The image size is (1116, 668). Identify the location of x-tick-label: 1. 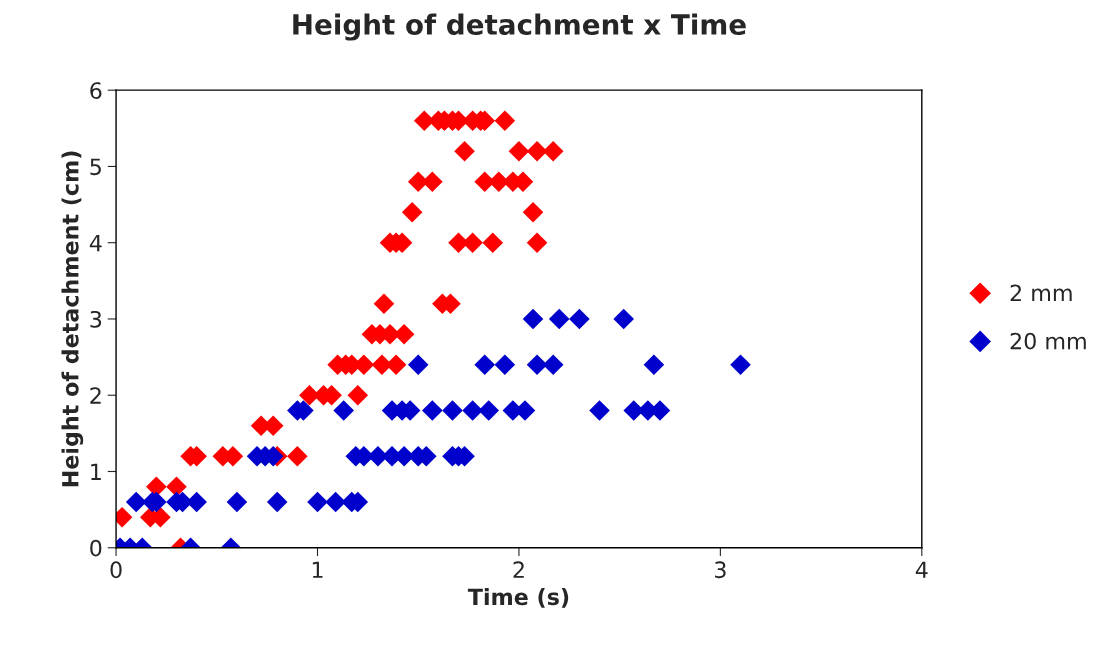
(317, 569).